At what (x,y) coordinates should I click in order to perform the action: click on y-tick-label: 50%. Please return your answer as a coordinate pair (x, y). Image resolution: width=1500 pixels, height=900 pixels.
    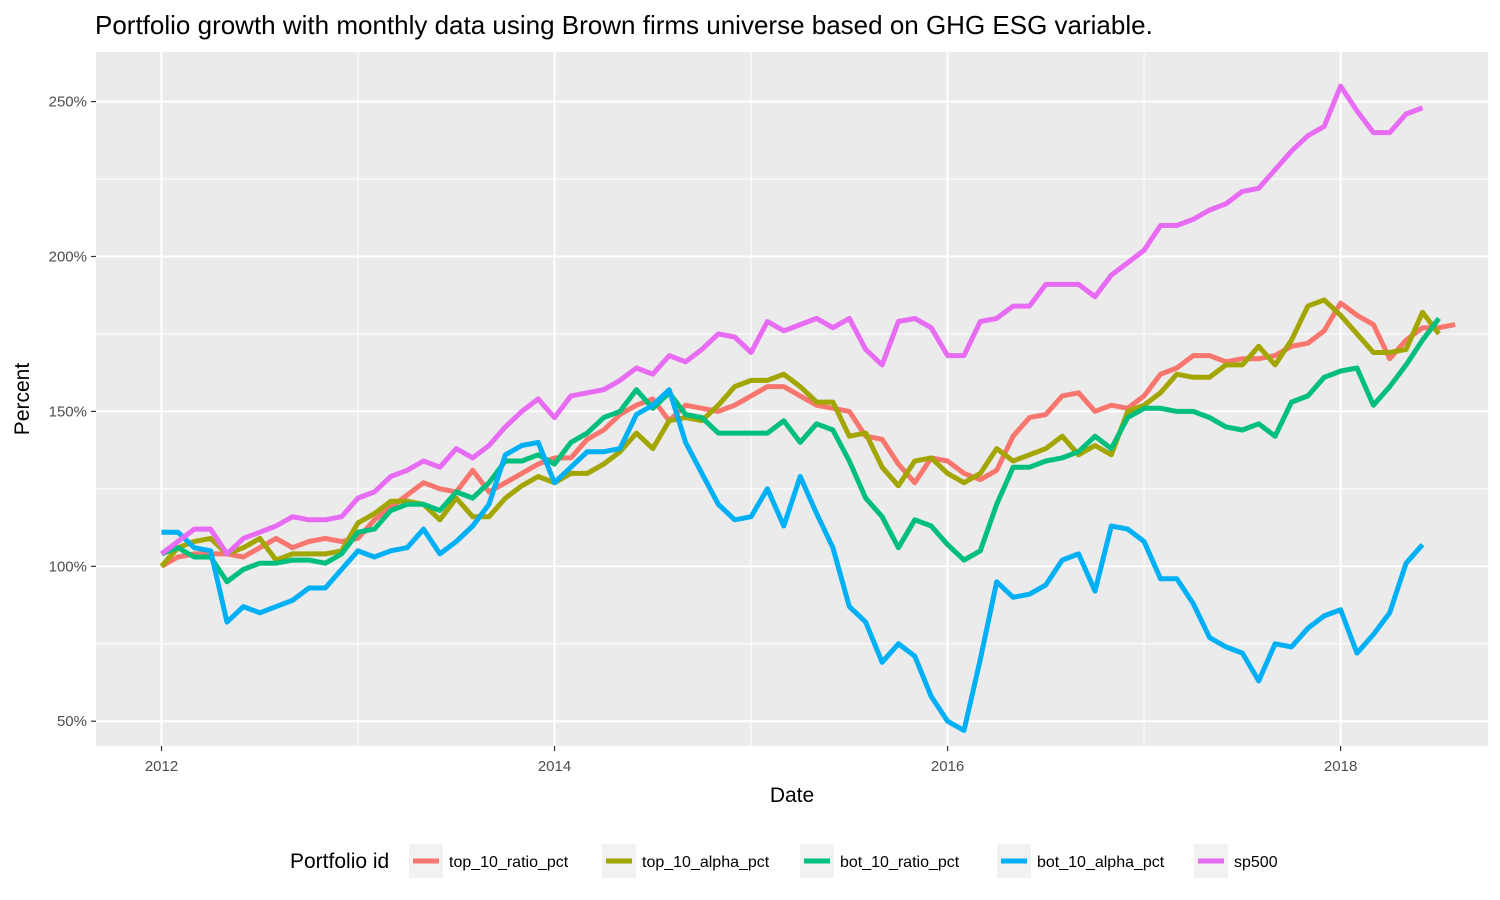
    Looking at the image, I should click on (72, 721).